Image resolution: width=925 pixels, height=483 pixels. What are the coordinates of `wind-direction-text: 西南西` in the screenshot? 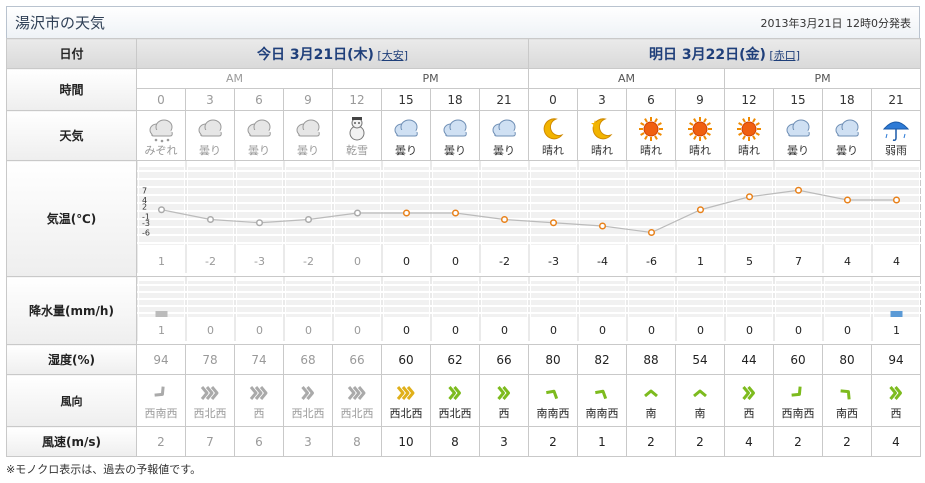 It's located at (798, 413).